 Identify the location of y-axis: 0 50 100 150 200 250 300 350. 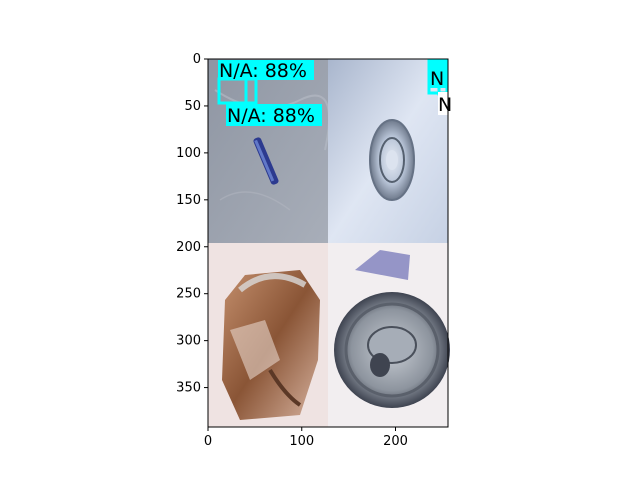
(192, 224).